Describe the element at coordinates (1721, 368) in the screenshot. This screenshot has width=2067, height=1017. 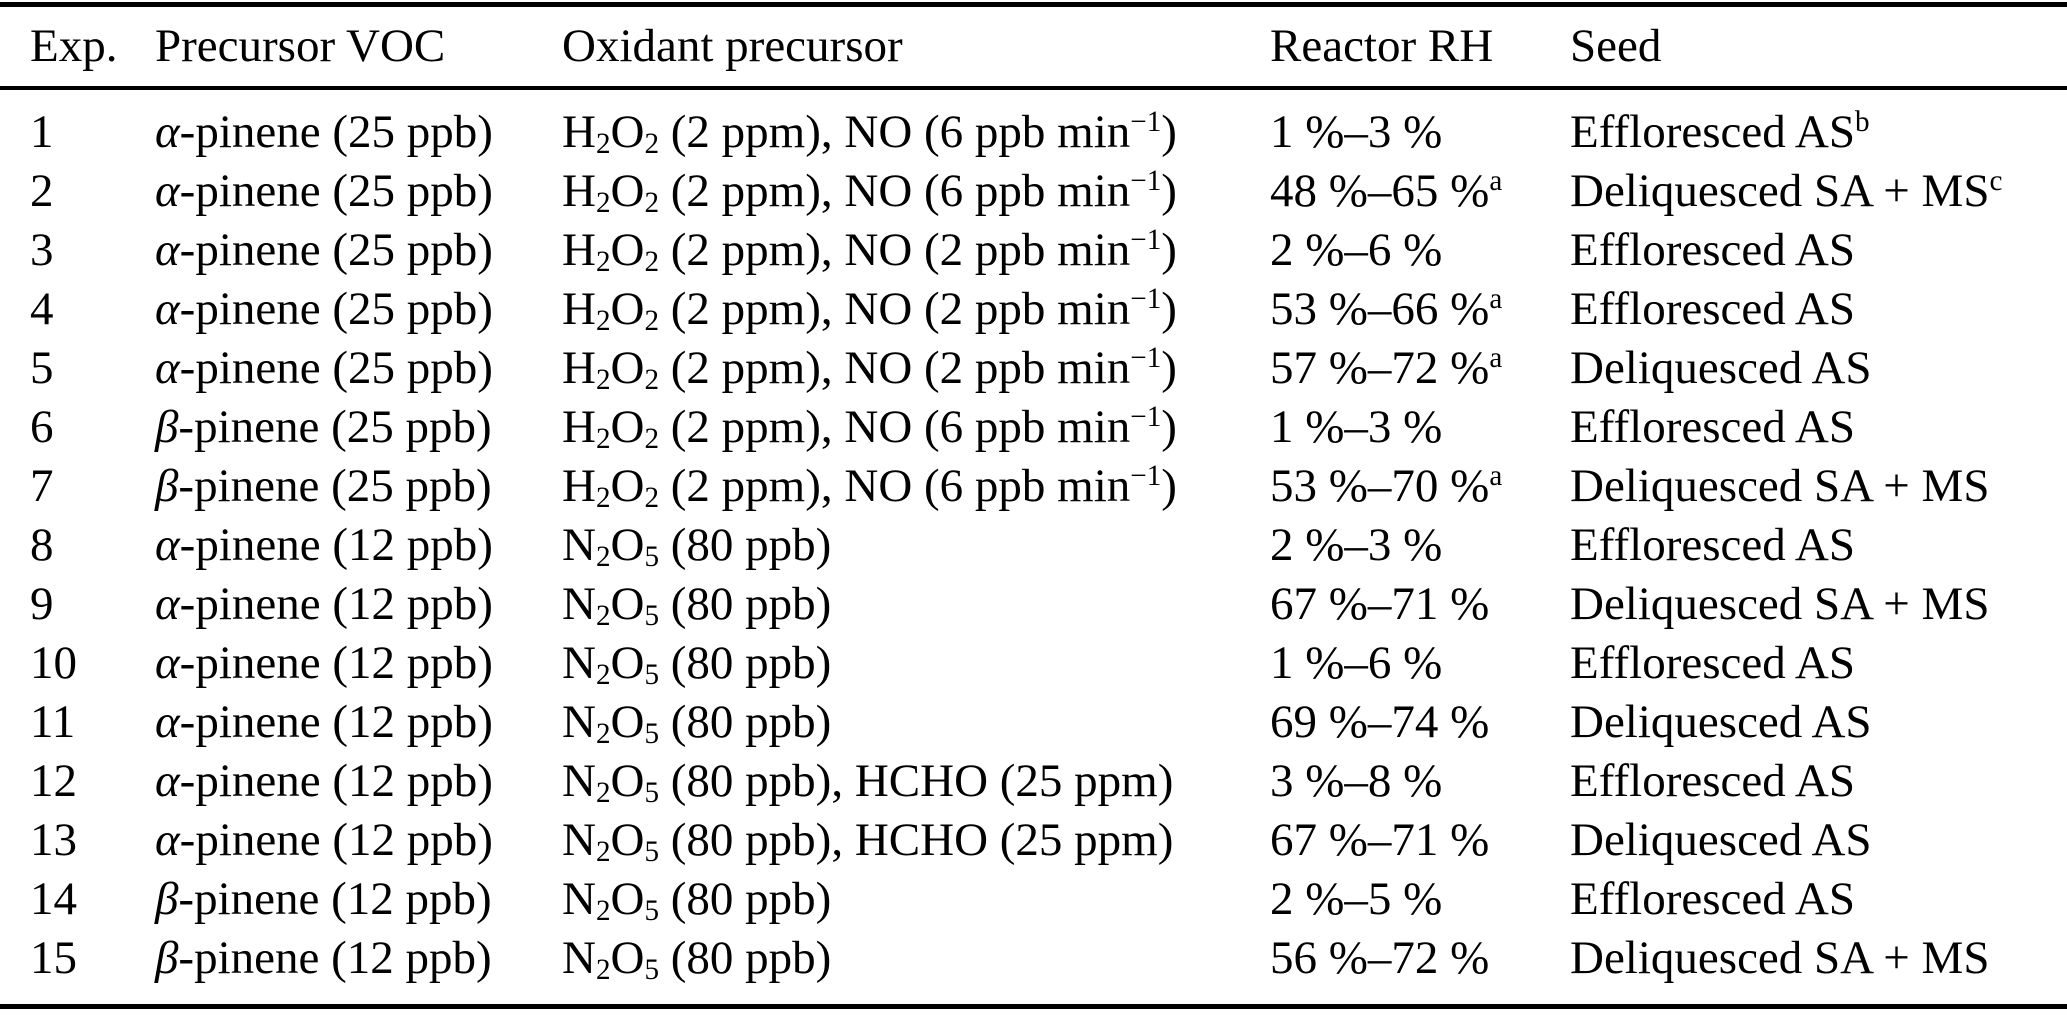
I see `text-run: Deliquesced AS` at that location.